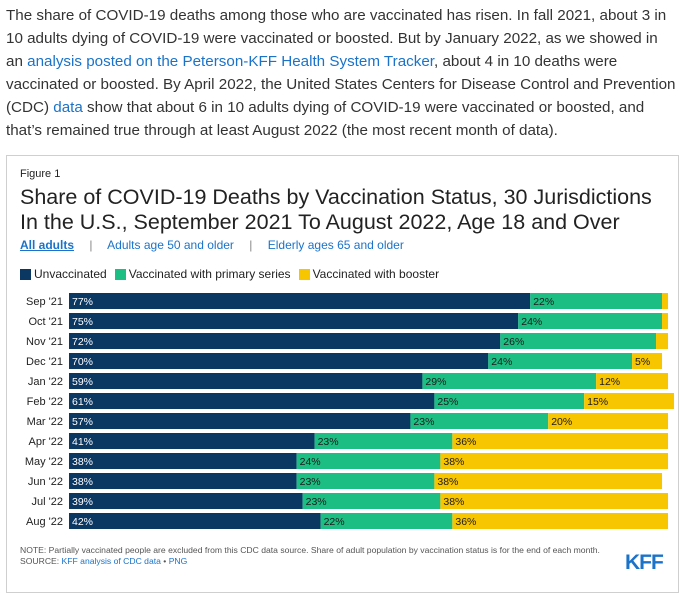  What do you see at coordinates (45, 442) in the screenshot?
I see `category-label: Apr '22` at bounding box center [45, 442].